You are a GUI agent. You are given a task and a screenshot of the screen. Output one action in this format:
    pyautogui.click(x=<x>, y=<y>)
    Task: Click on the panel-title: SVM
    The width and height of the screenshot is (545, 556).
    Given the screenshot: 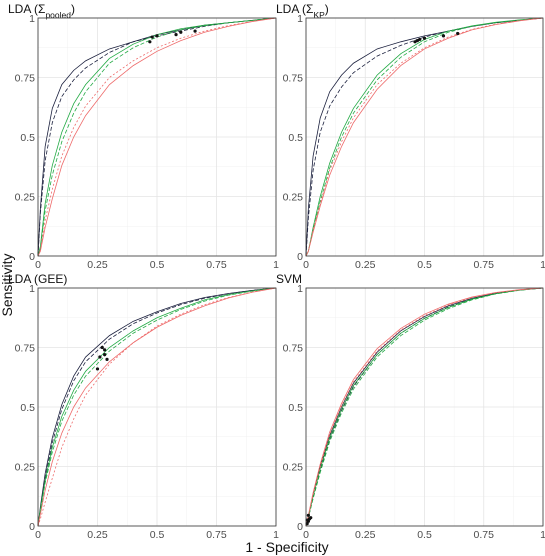 What is the action you would take?
    pyautogui.click(x=289, y=279)
    